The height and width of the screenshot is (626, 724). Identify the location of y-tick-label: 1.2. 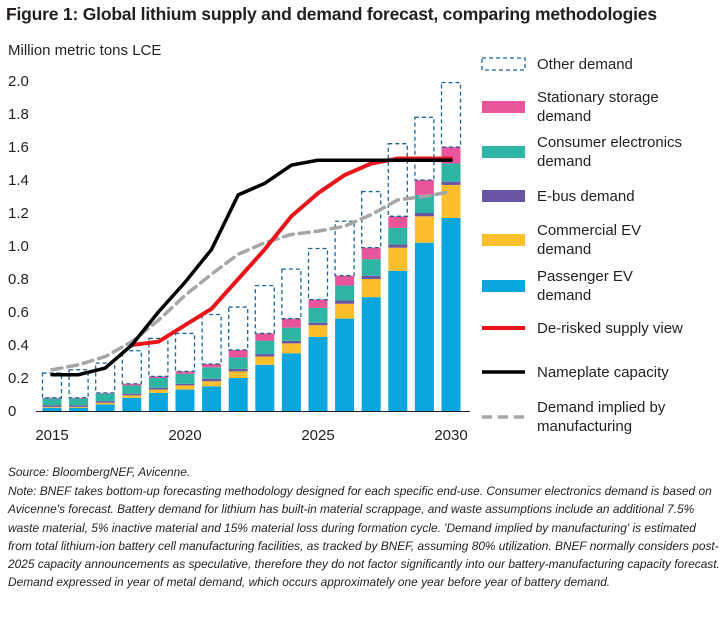
(18, 213).